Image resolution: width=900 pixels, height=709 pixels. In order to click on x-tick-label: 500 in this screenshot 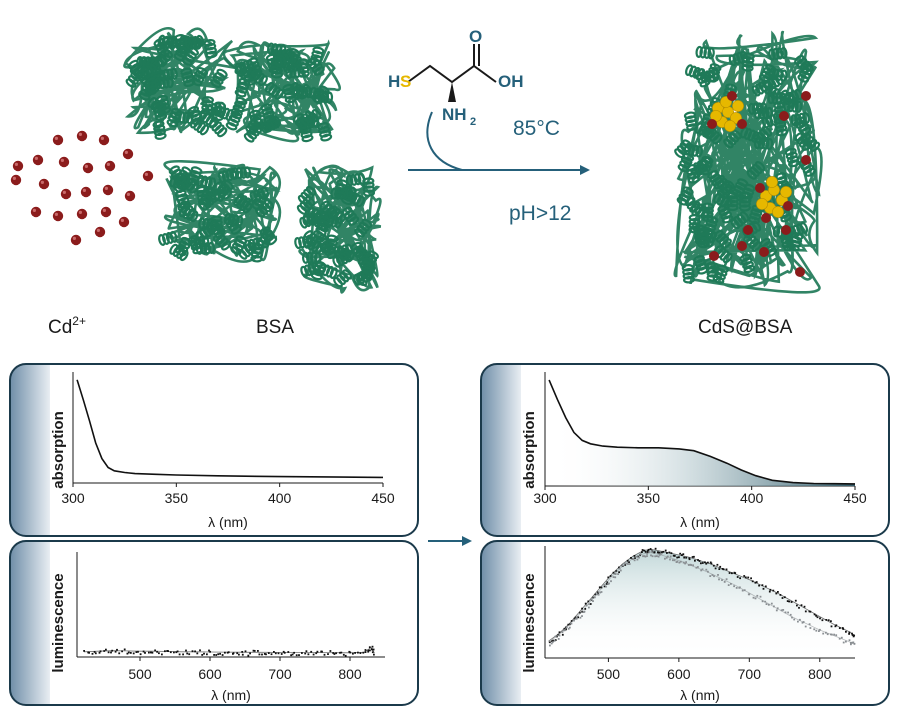, I will do `click(609, 674)`.